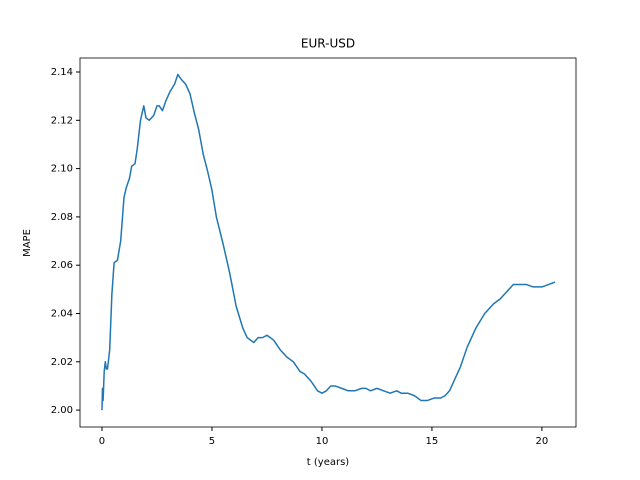  What do you see at coordinates (62, 169) in the screenshot?
I see `y-tick-label: 2.10` at bounding box center [62, 169].